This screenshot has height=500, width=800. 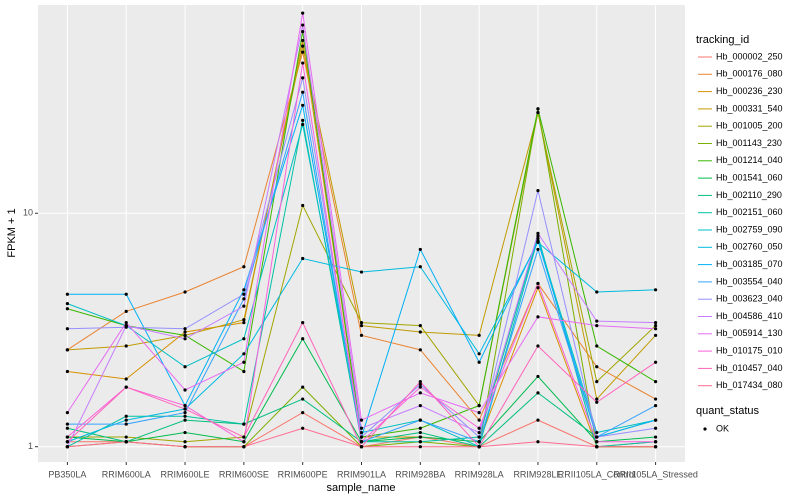 What do you see at coordinates (749, 56) in the screenshot?
I see `legend-label: Hb_000002_250` at bounding box center [749, 56].